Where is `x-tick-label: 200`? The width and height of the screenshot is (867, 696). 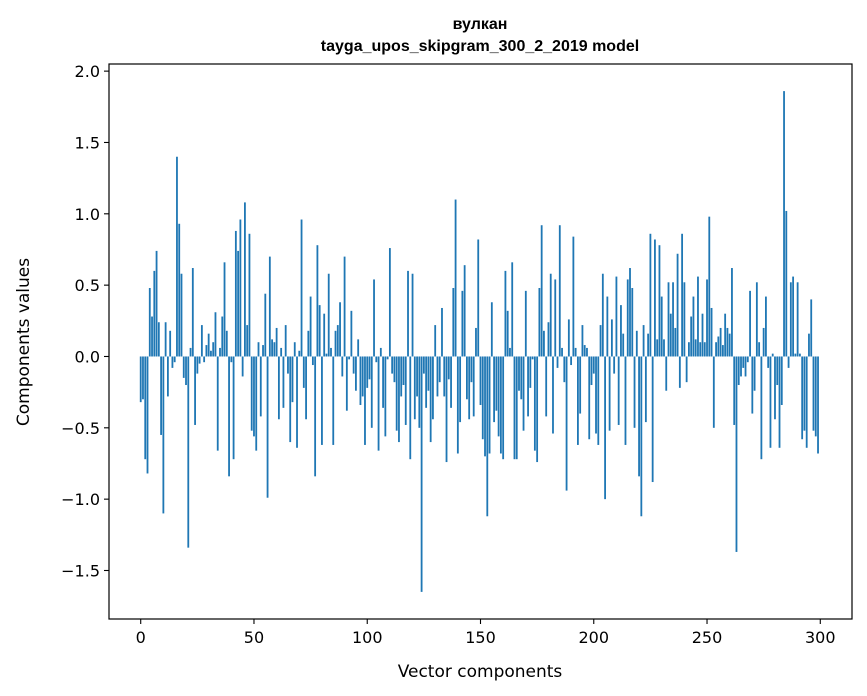
x-tick-label: 200 is located at coordinates (593, 637).